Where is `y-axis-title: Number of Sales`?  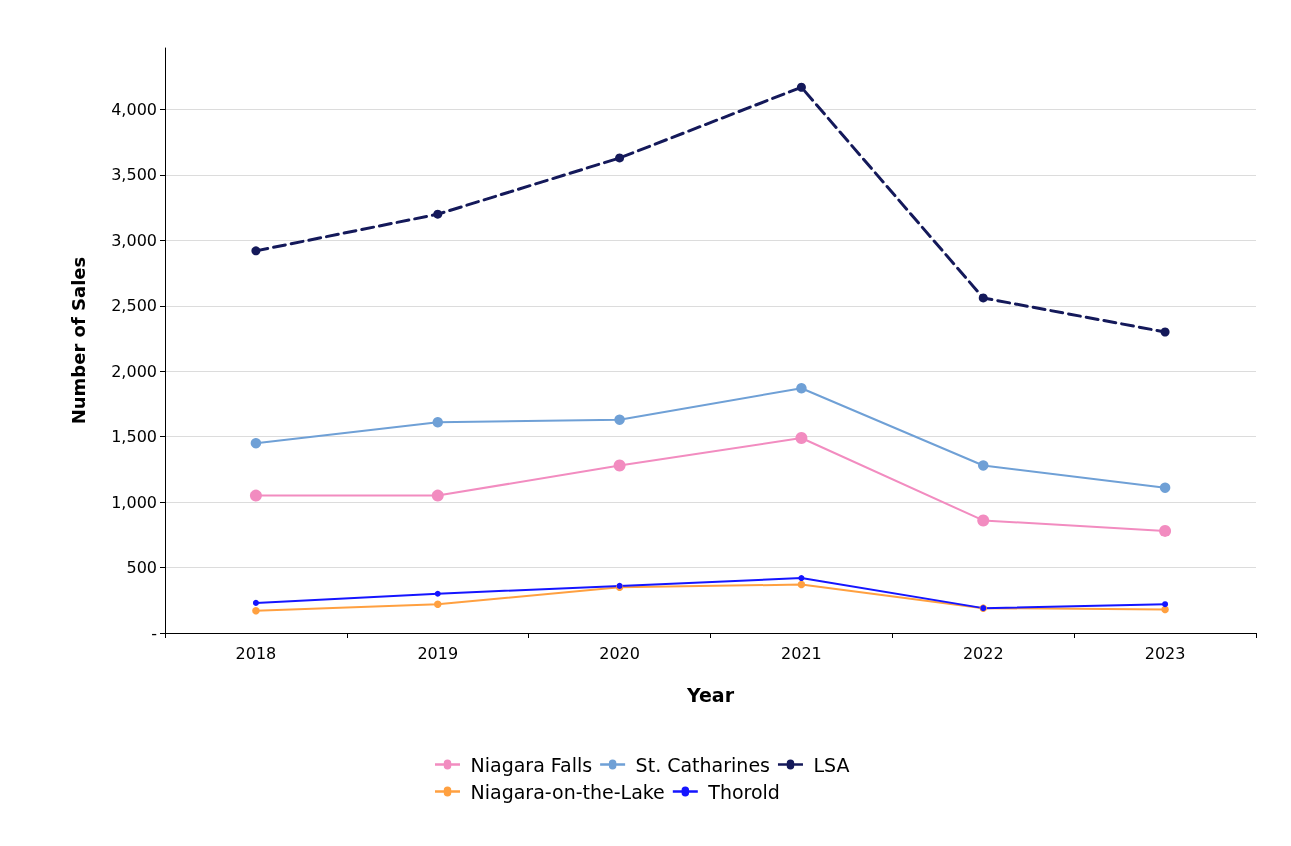 y-axis-title: Number of Sales is located at coordinates (78, 340).